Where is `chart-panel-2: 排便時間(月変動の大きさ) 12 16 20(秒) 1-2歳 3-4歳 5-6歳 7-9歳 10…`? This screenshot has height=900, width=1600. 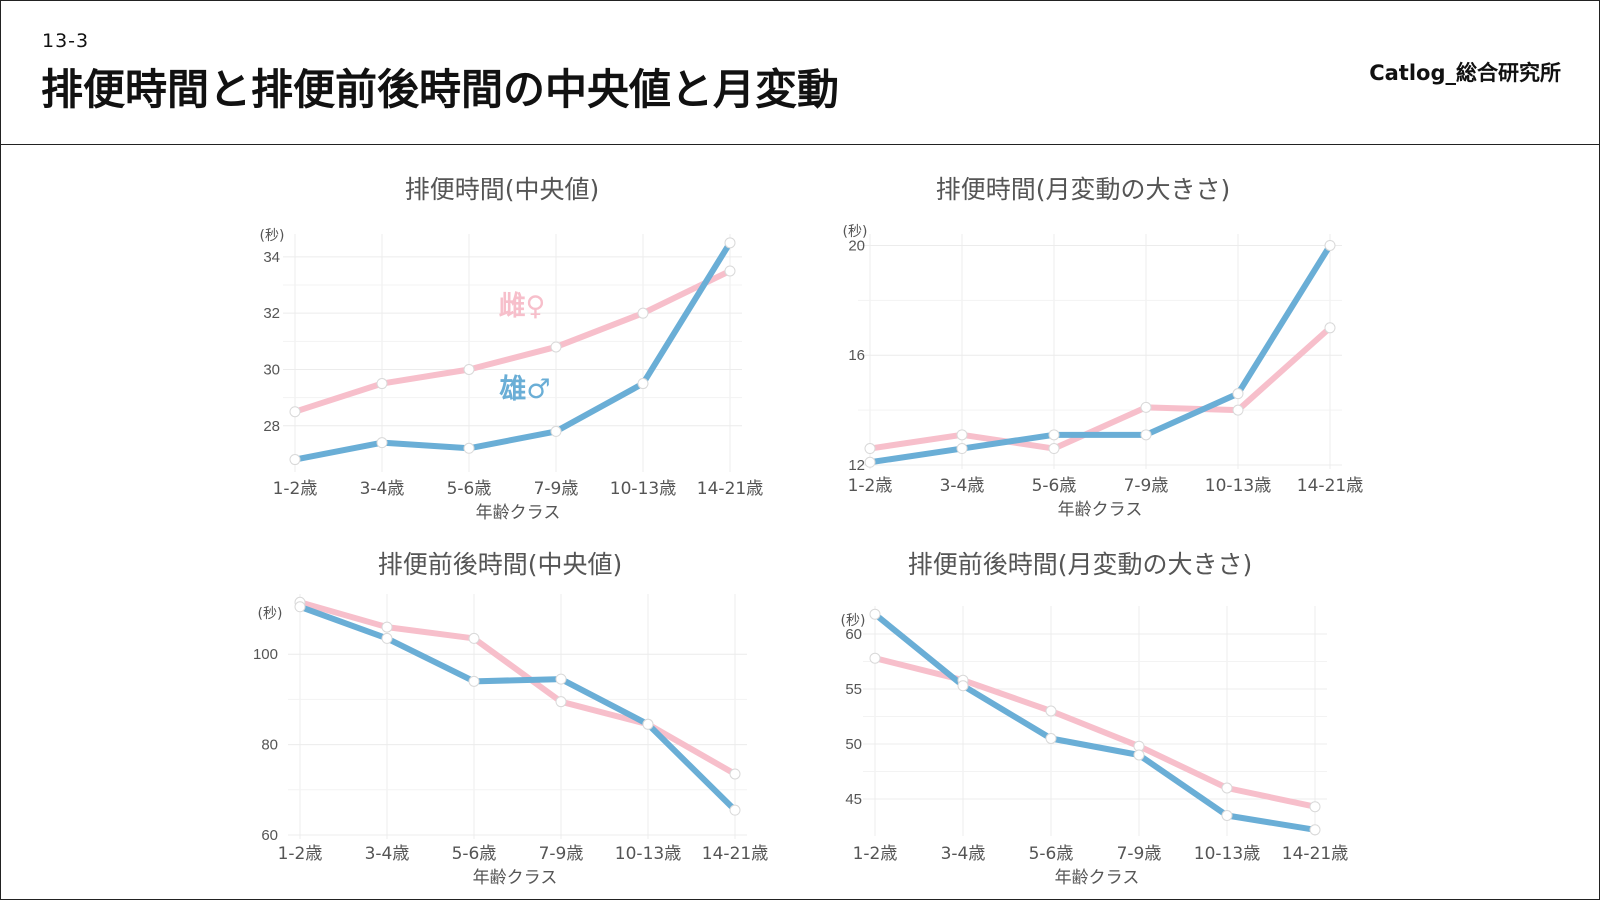
chart-panel-2: 排便時間(月変動の大きさ) 12 16 20(秒) 1-2歳 3-4歳 5-6歳 7-9歳 10… is located at coordinates (1103, 347).